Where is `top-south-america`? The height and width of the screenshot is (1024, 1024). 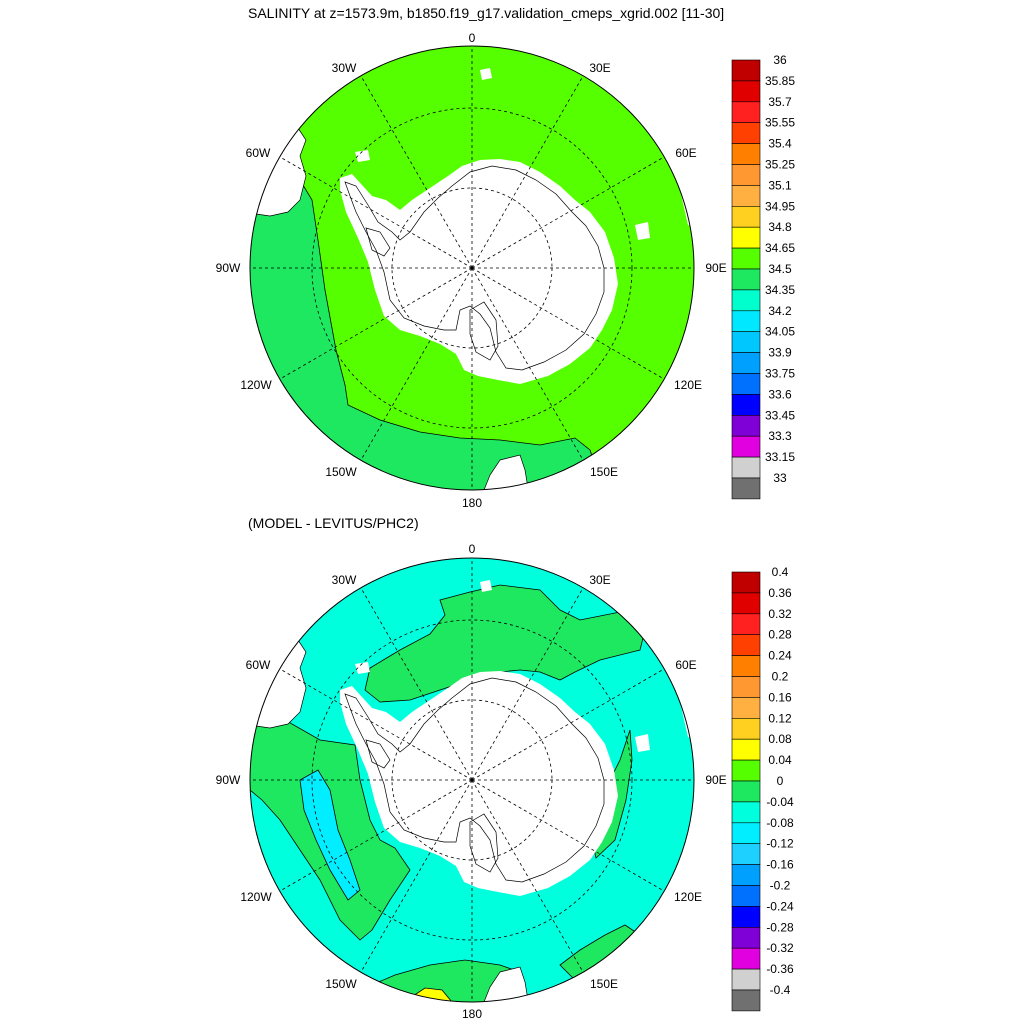 top-south-america is located at coordinates (278, 172).